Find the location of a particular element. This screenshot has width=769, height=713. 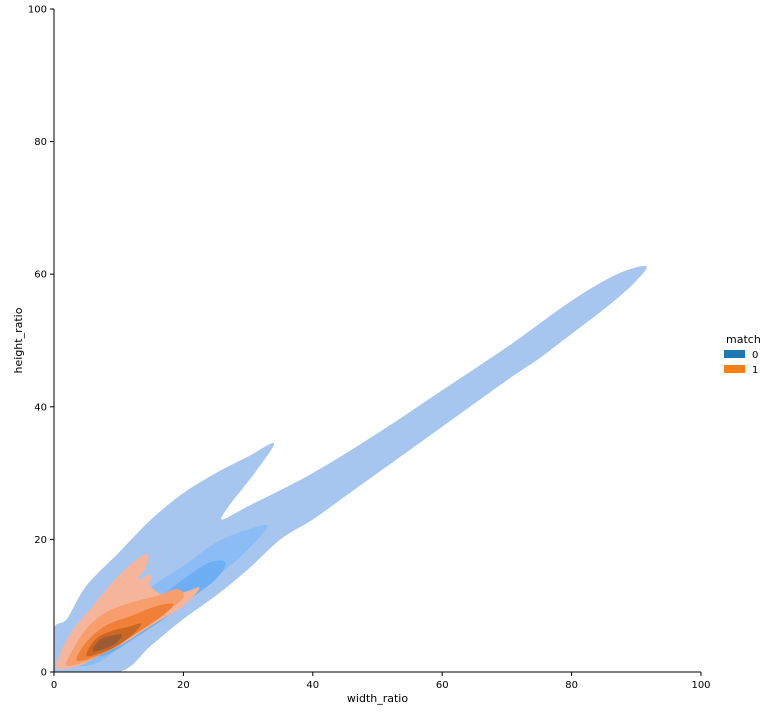

legend-label-0: 0 is located at coordinates (755, 355).